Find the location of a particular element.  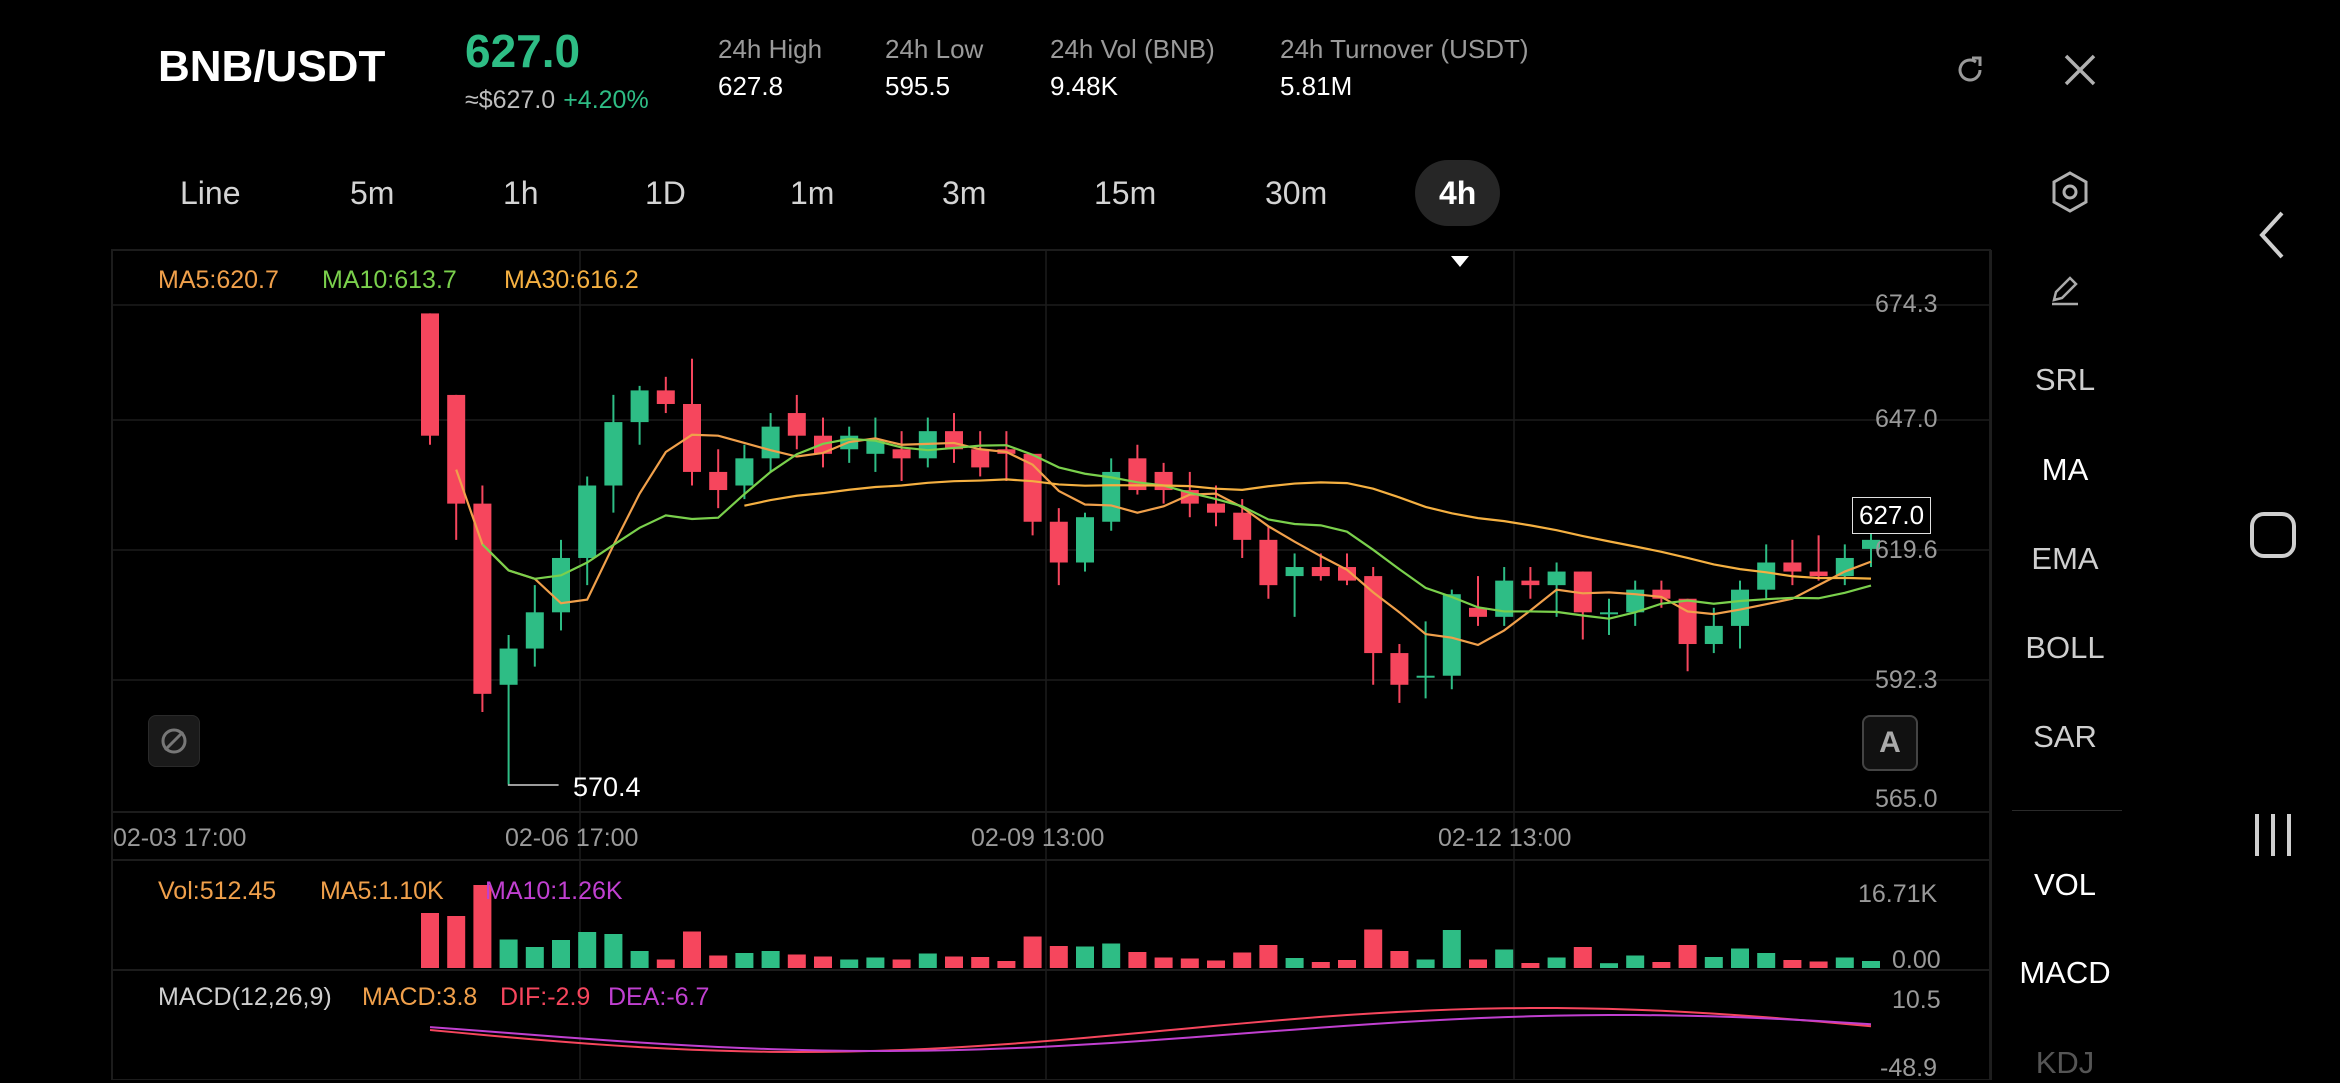

back-nav-icon is located at coordinates (2272, 237).